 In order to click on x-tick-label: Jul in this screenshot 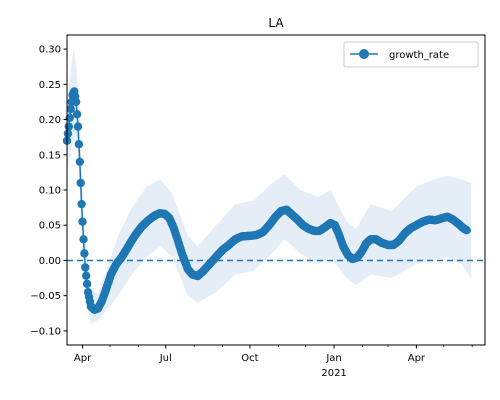, I will do `click(165, 358)`.